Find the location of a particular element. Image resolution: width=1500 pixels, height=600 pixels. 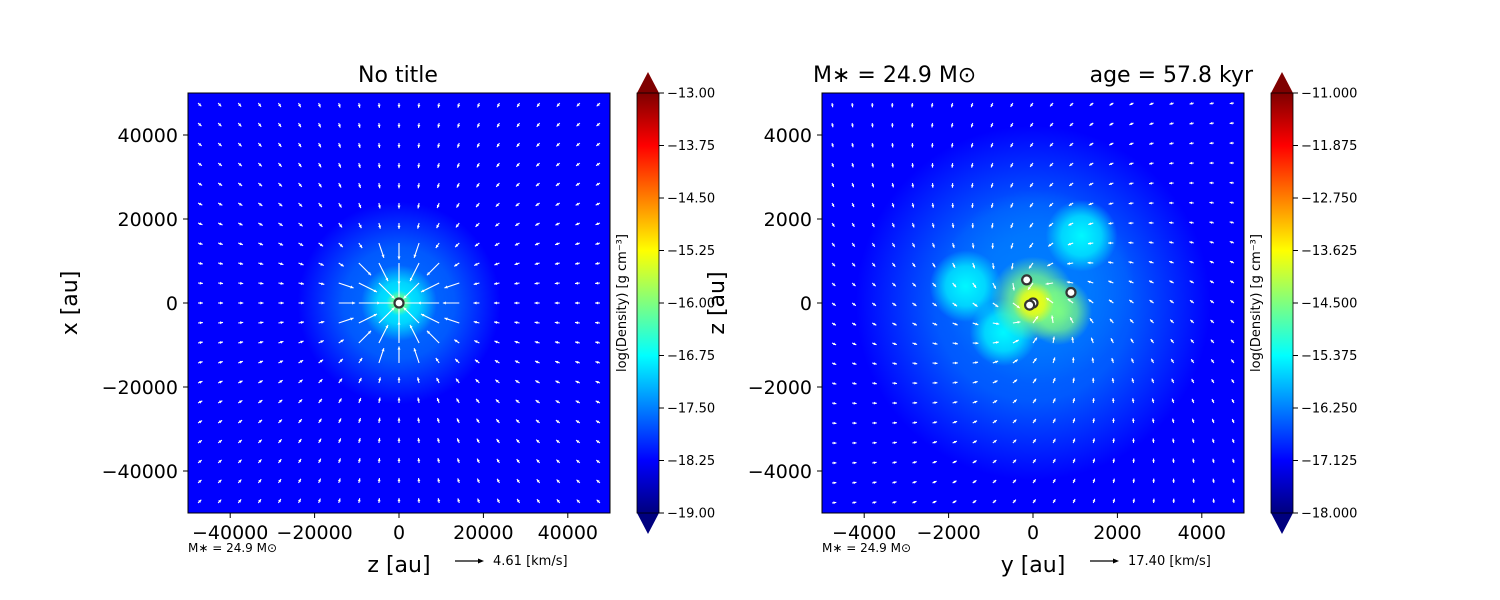

colorbar-tick-label: −16.00 is located at coordinates (691, 304).